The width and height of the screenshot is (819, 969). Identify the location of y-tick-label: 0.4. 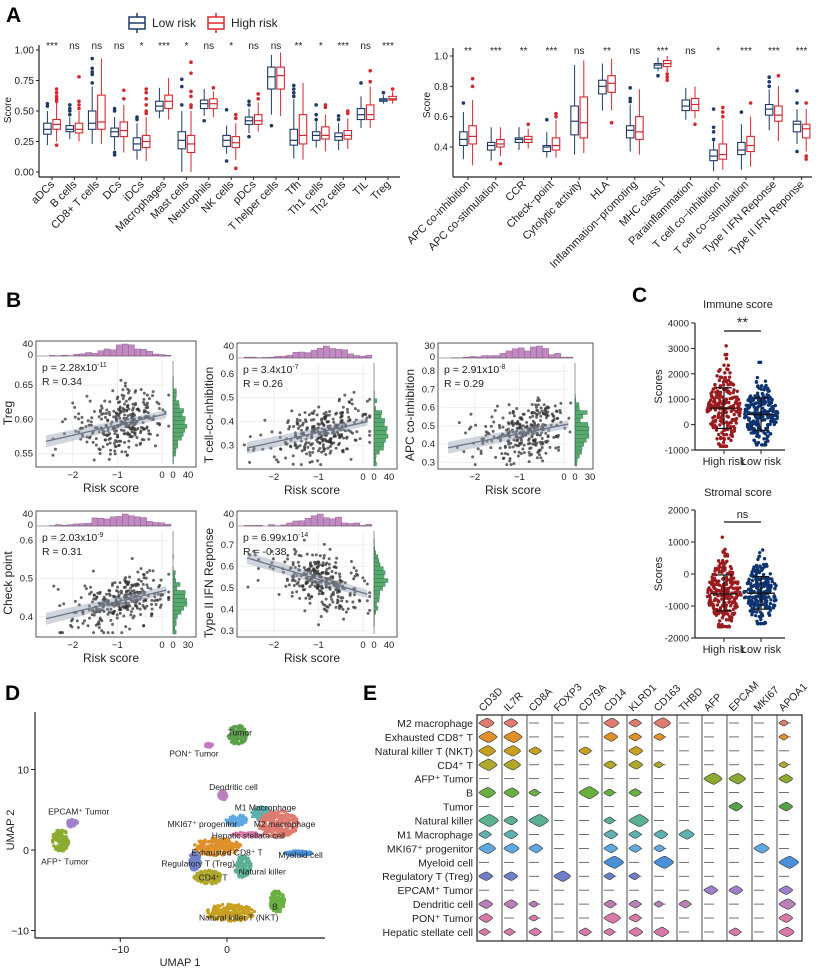
(227, 609).